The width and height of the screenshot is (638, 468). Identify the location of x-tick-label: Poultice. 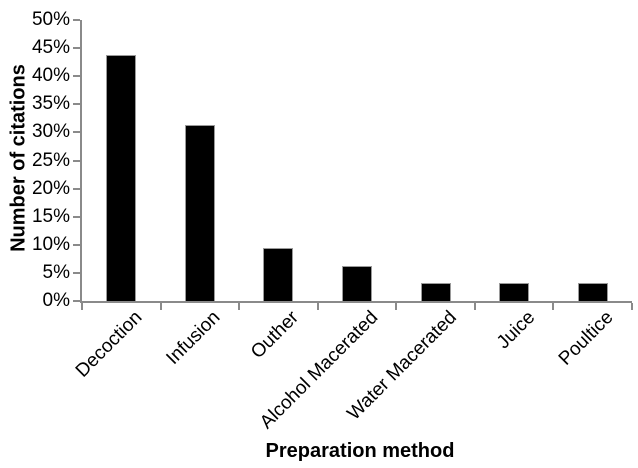
(586, 338).